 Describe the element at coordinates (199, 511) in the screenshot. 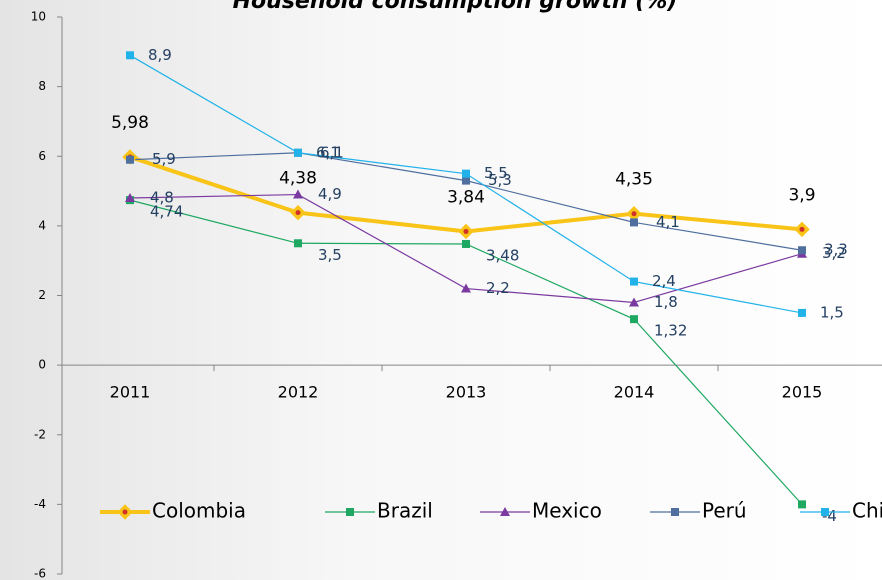

I see `legend-label: Colombia` at that location.